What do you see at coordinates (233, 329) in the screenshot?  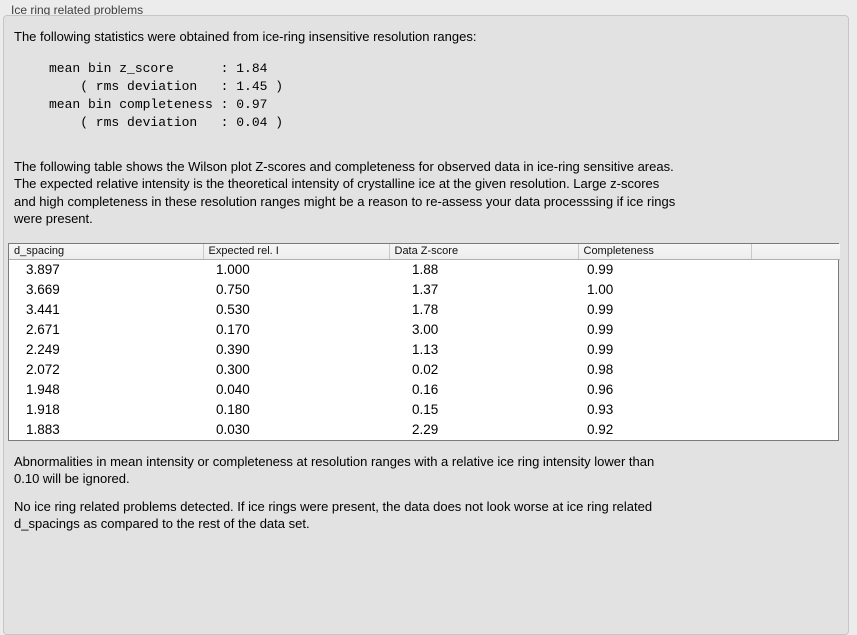 I see `cell: 0.170` at bounding box center [233, 329].